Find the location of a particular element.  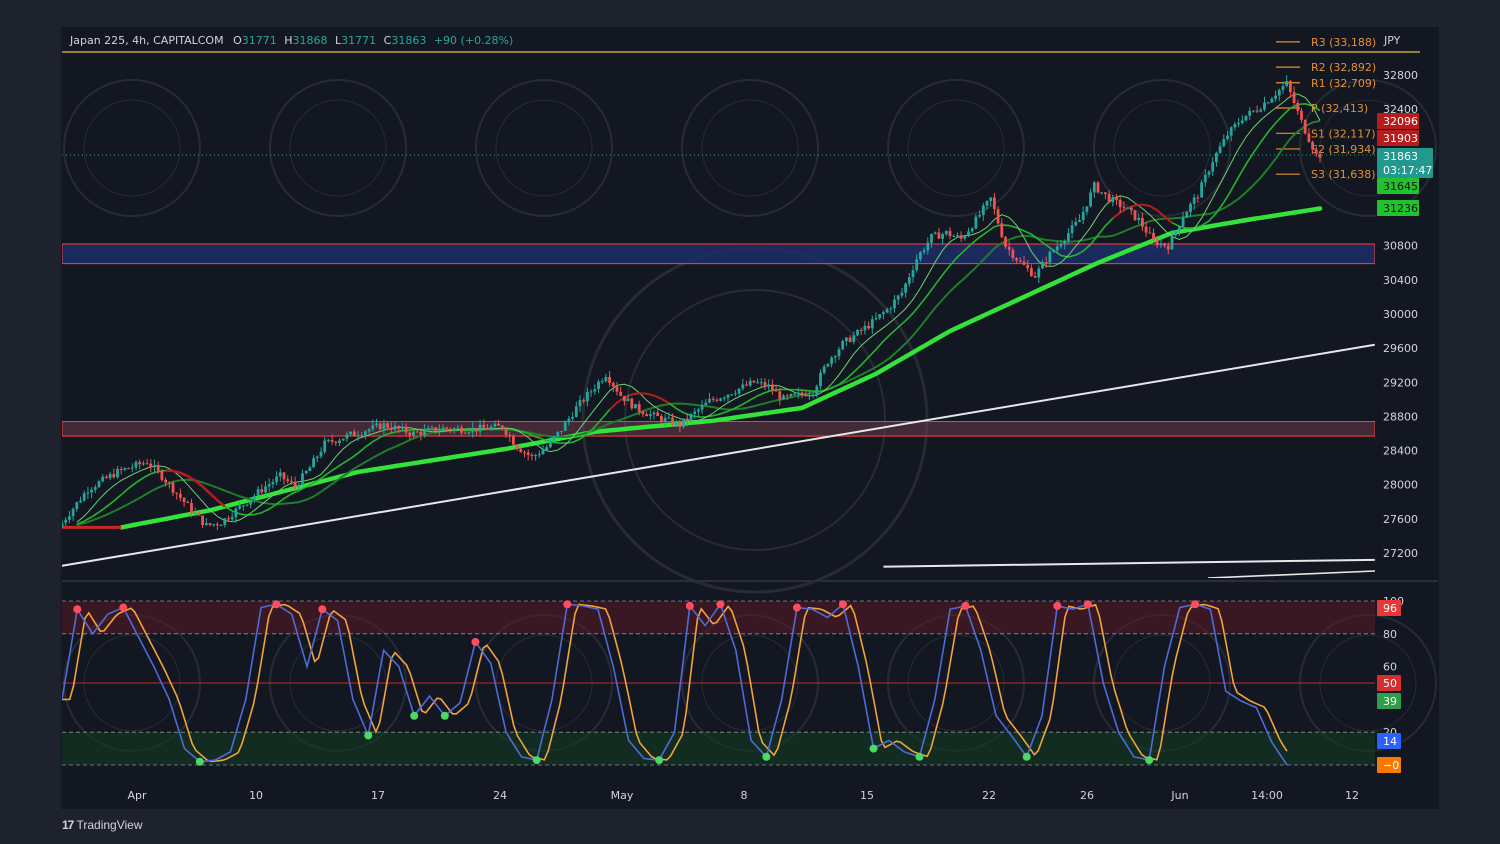

watermark-seal is located at coordinates (544, 148).